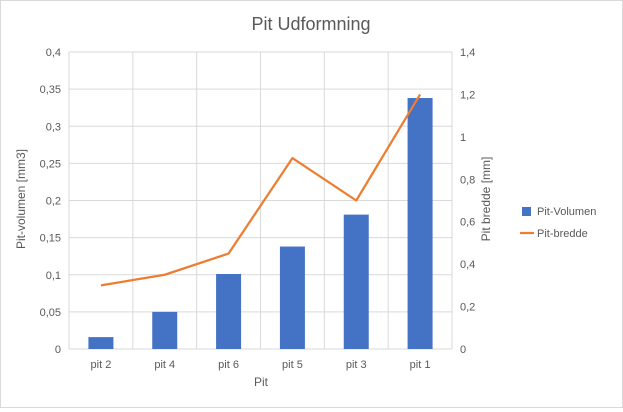 The image size is (623, 412). What do you see at coordinates (463, 138) in the screenshot?
I see `y2-tick-label: 1` at bounding box center [463, 138].